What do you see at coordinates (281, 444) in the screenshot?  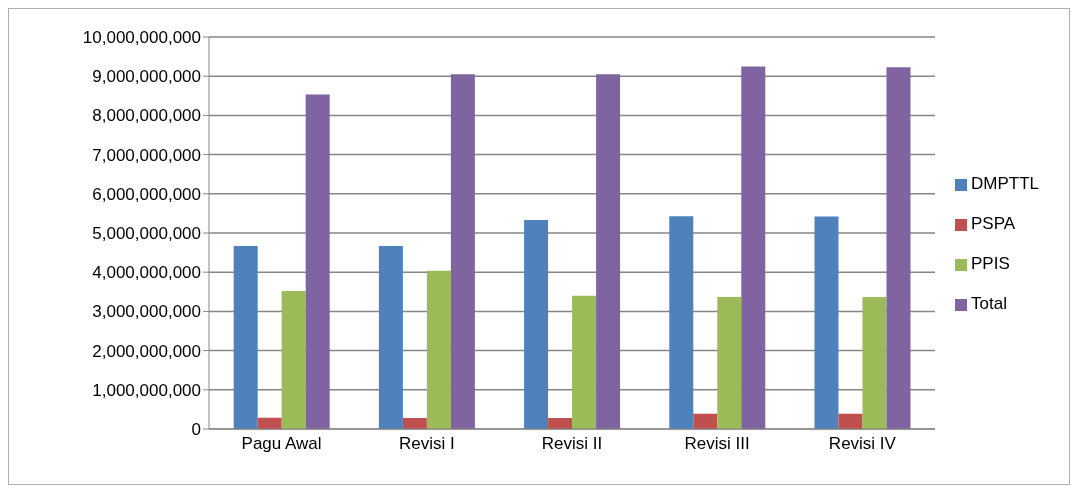 I see `x-tick-label: Pagu Awal` at bounding box center [281, 444].